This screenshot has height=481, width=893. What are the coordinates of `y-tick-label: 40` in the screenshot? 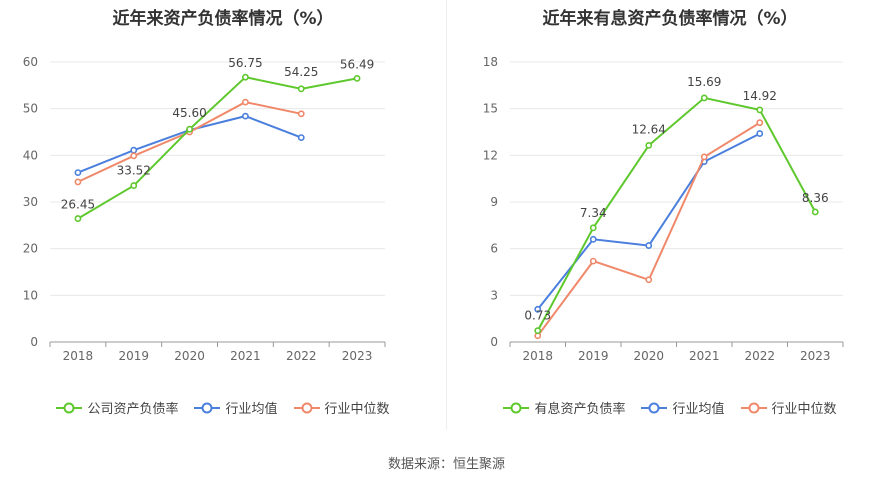 It's located at (30, 155).